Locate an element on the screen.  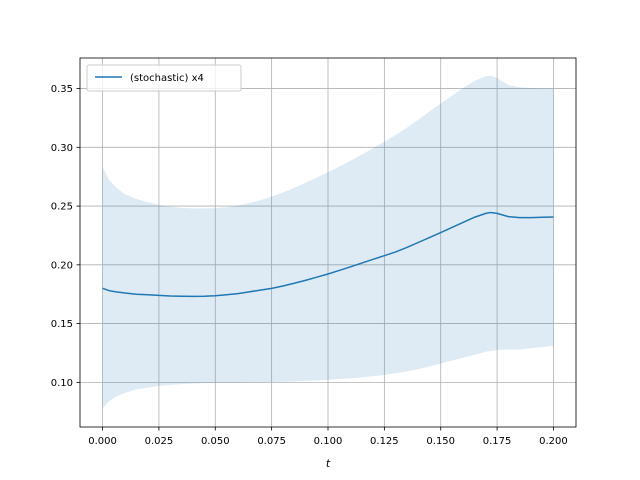
x-tick-label: 0.175 is located at coordinates (497, 441).